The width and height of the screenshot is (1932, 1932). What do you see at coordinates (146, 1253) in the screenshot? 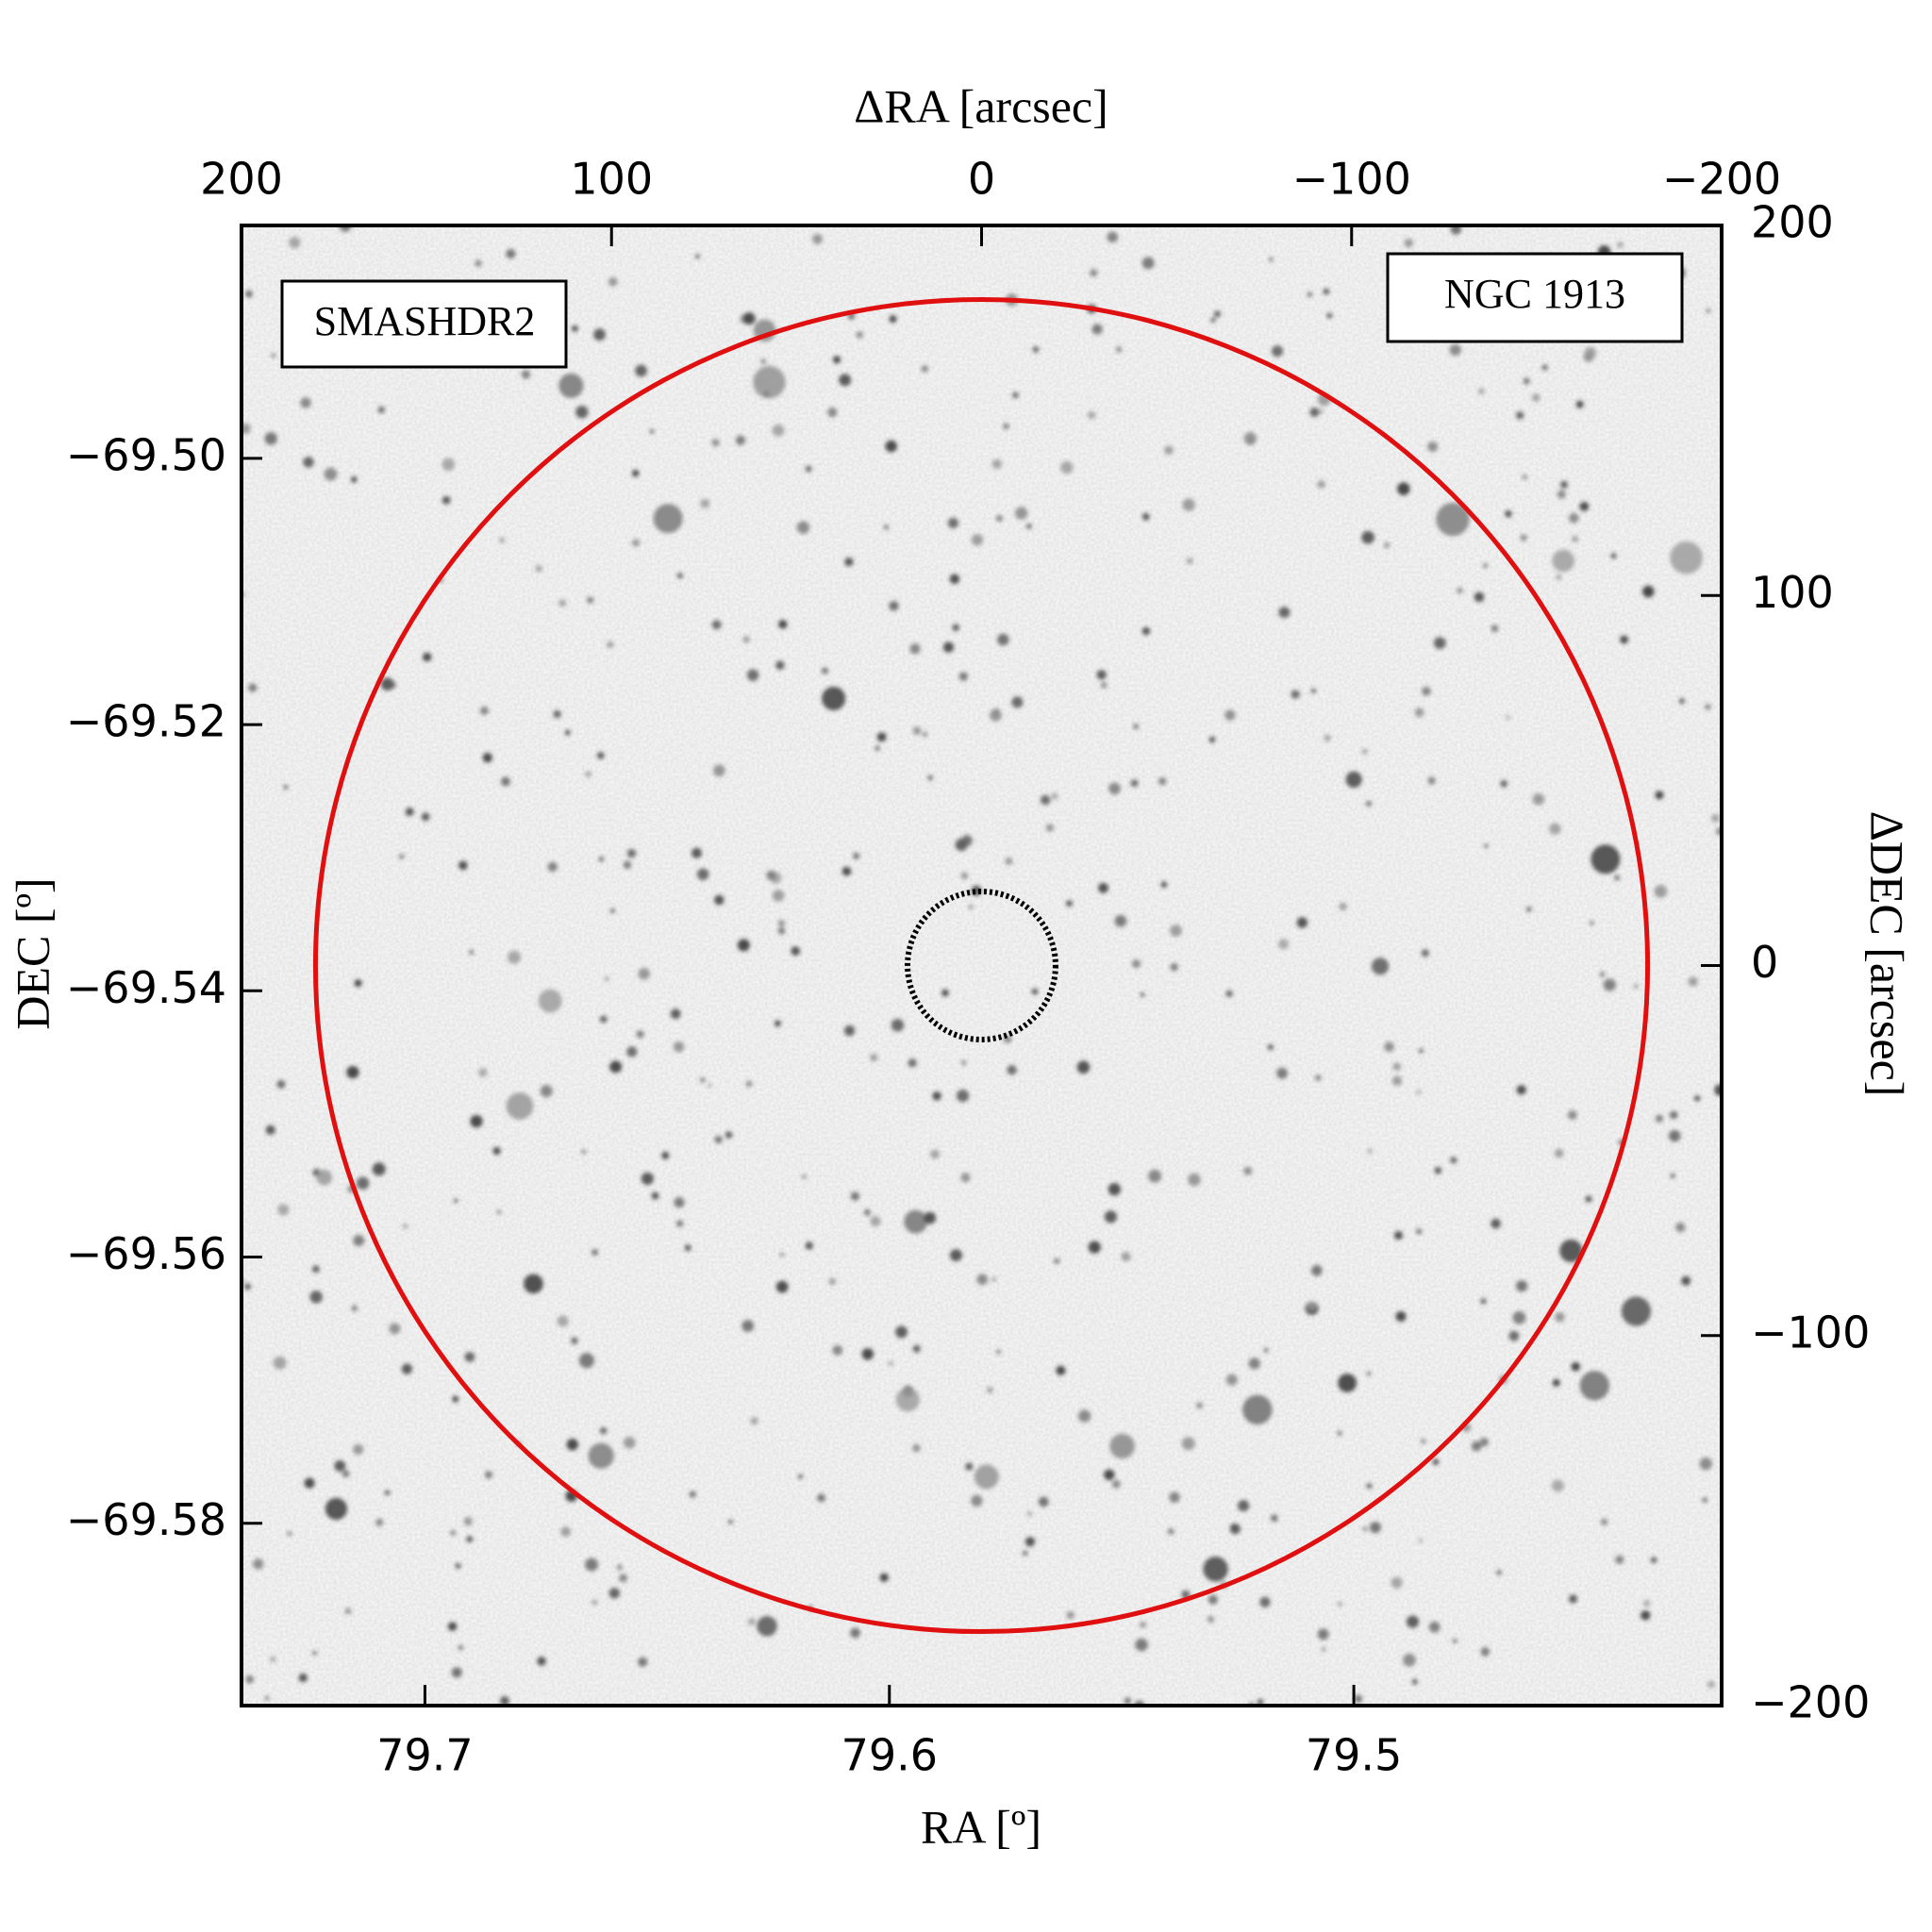
I see `y-tick-label: −69.56` at bounding box center [146, 1253].